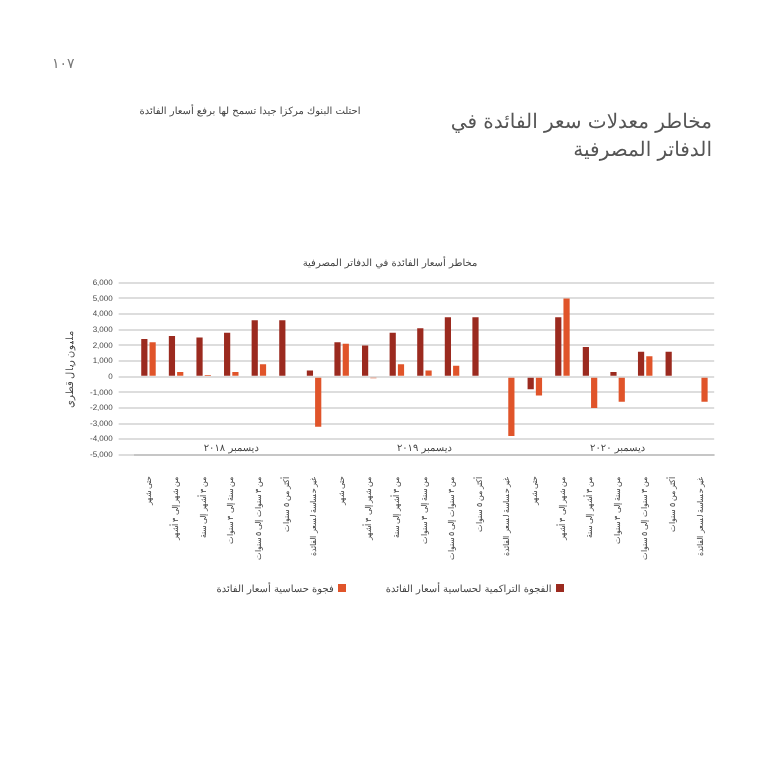 Image resolution: width=760 pixels, height=760 pixels. What do you see at coordinates (580, 138) in the screenshot?
I see `chart-subtitle: مخاطر معدلات سعر الفائدة في الدفاتر المصرفية` at bounding box center [580, 138].